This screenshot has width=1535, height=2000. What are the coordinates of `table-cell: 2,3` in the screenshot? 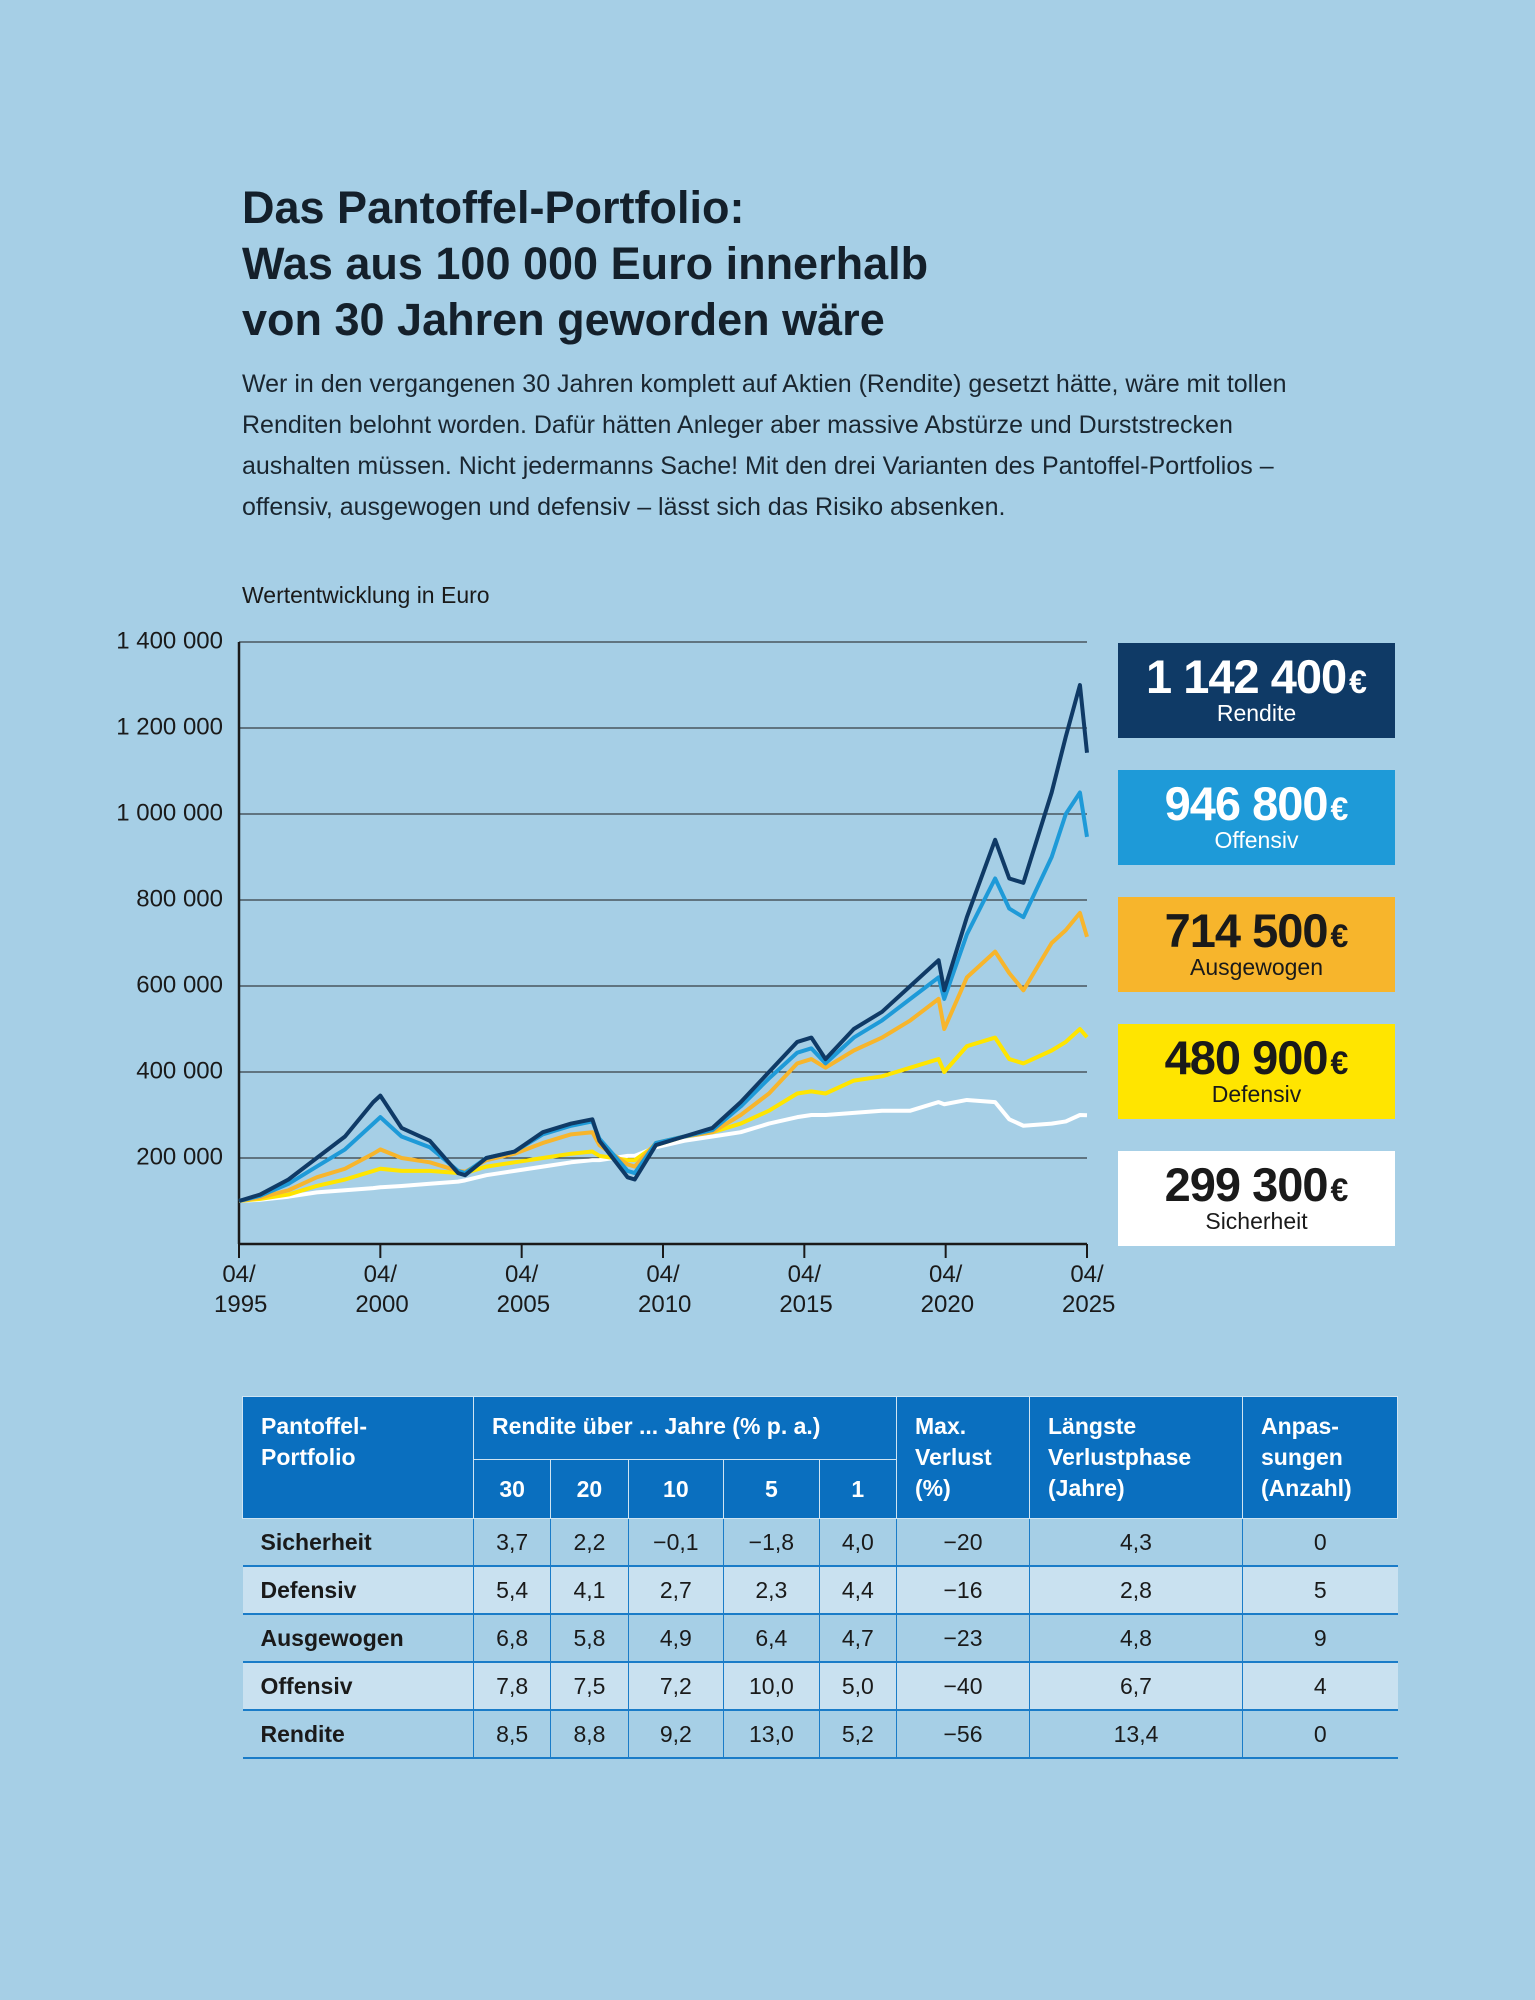 It's located at (771, 1590).